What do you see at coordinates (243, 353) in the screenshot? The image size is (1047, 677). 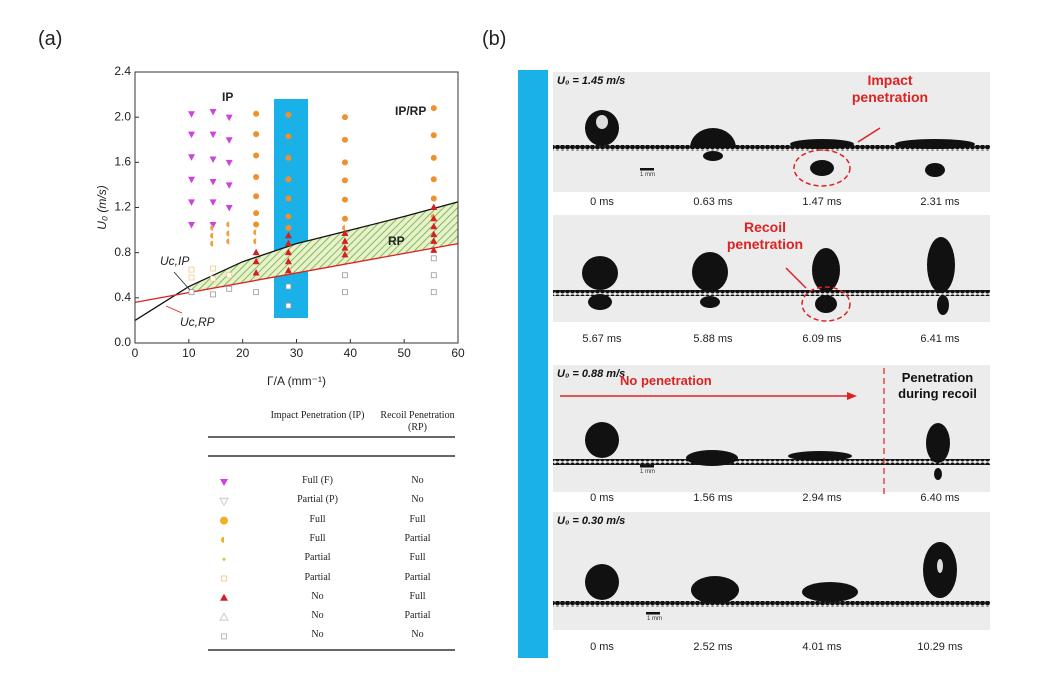 I see `x-tick-label: 20` at bounding box center [243, 353].